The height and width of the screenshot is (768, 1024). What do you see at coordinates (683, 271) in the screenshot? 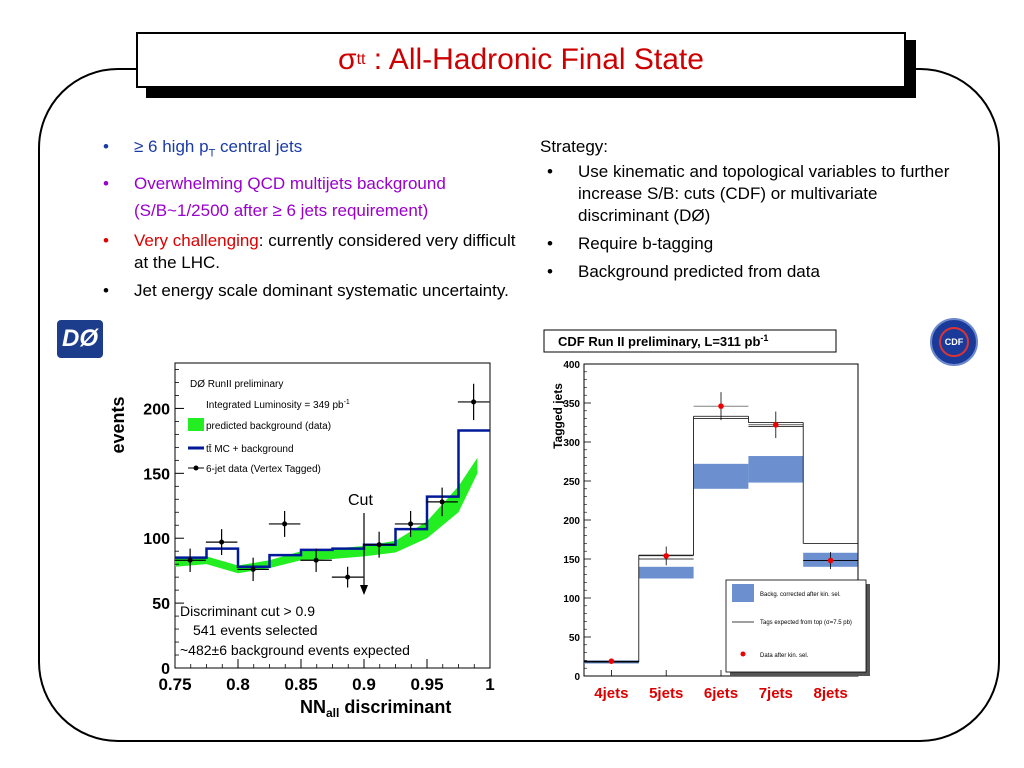
I see `strategy-item: • Background predicted from data` at bounding box center [683, 271].